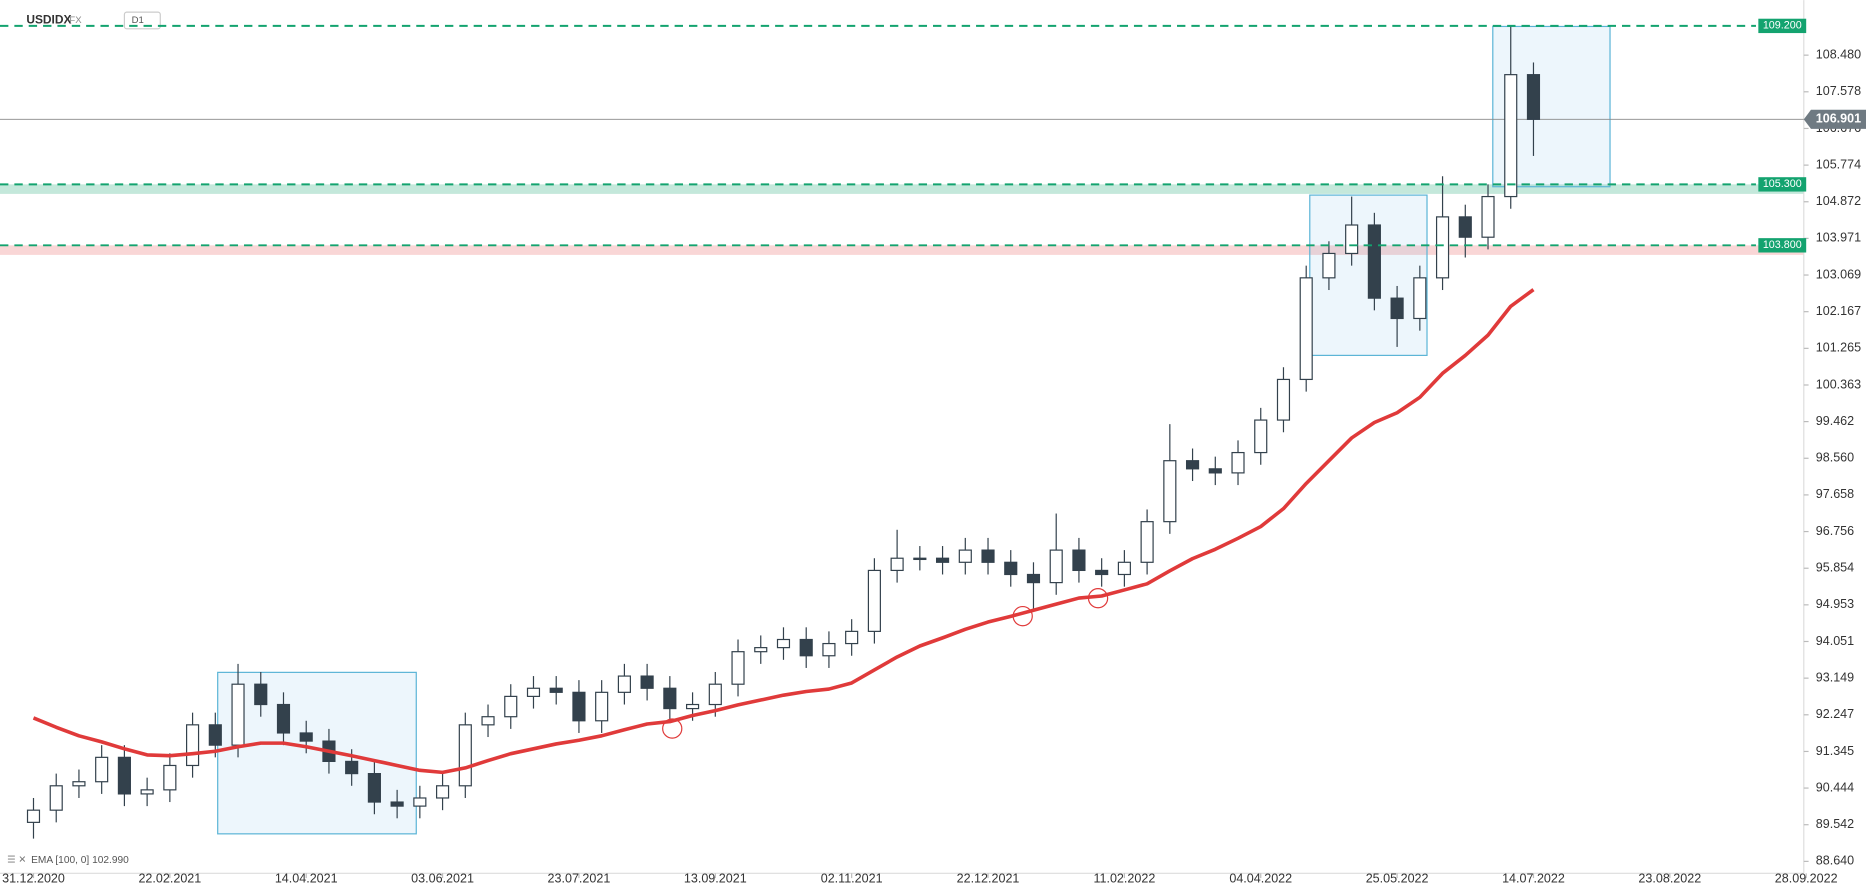 The image size is (1866, 889). What do you see at coordinates (317, 753) in the screenshot?
I see `range-box` at bounding box center [317, 753].